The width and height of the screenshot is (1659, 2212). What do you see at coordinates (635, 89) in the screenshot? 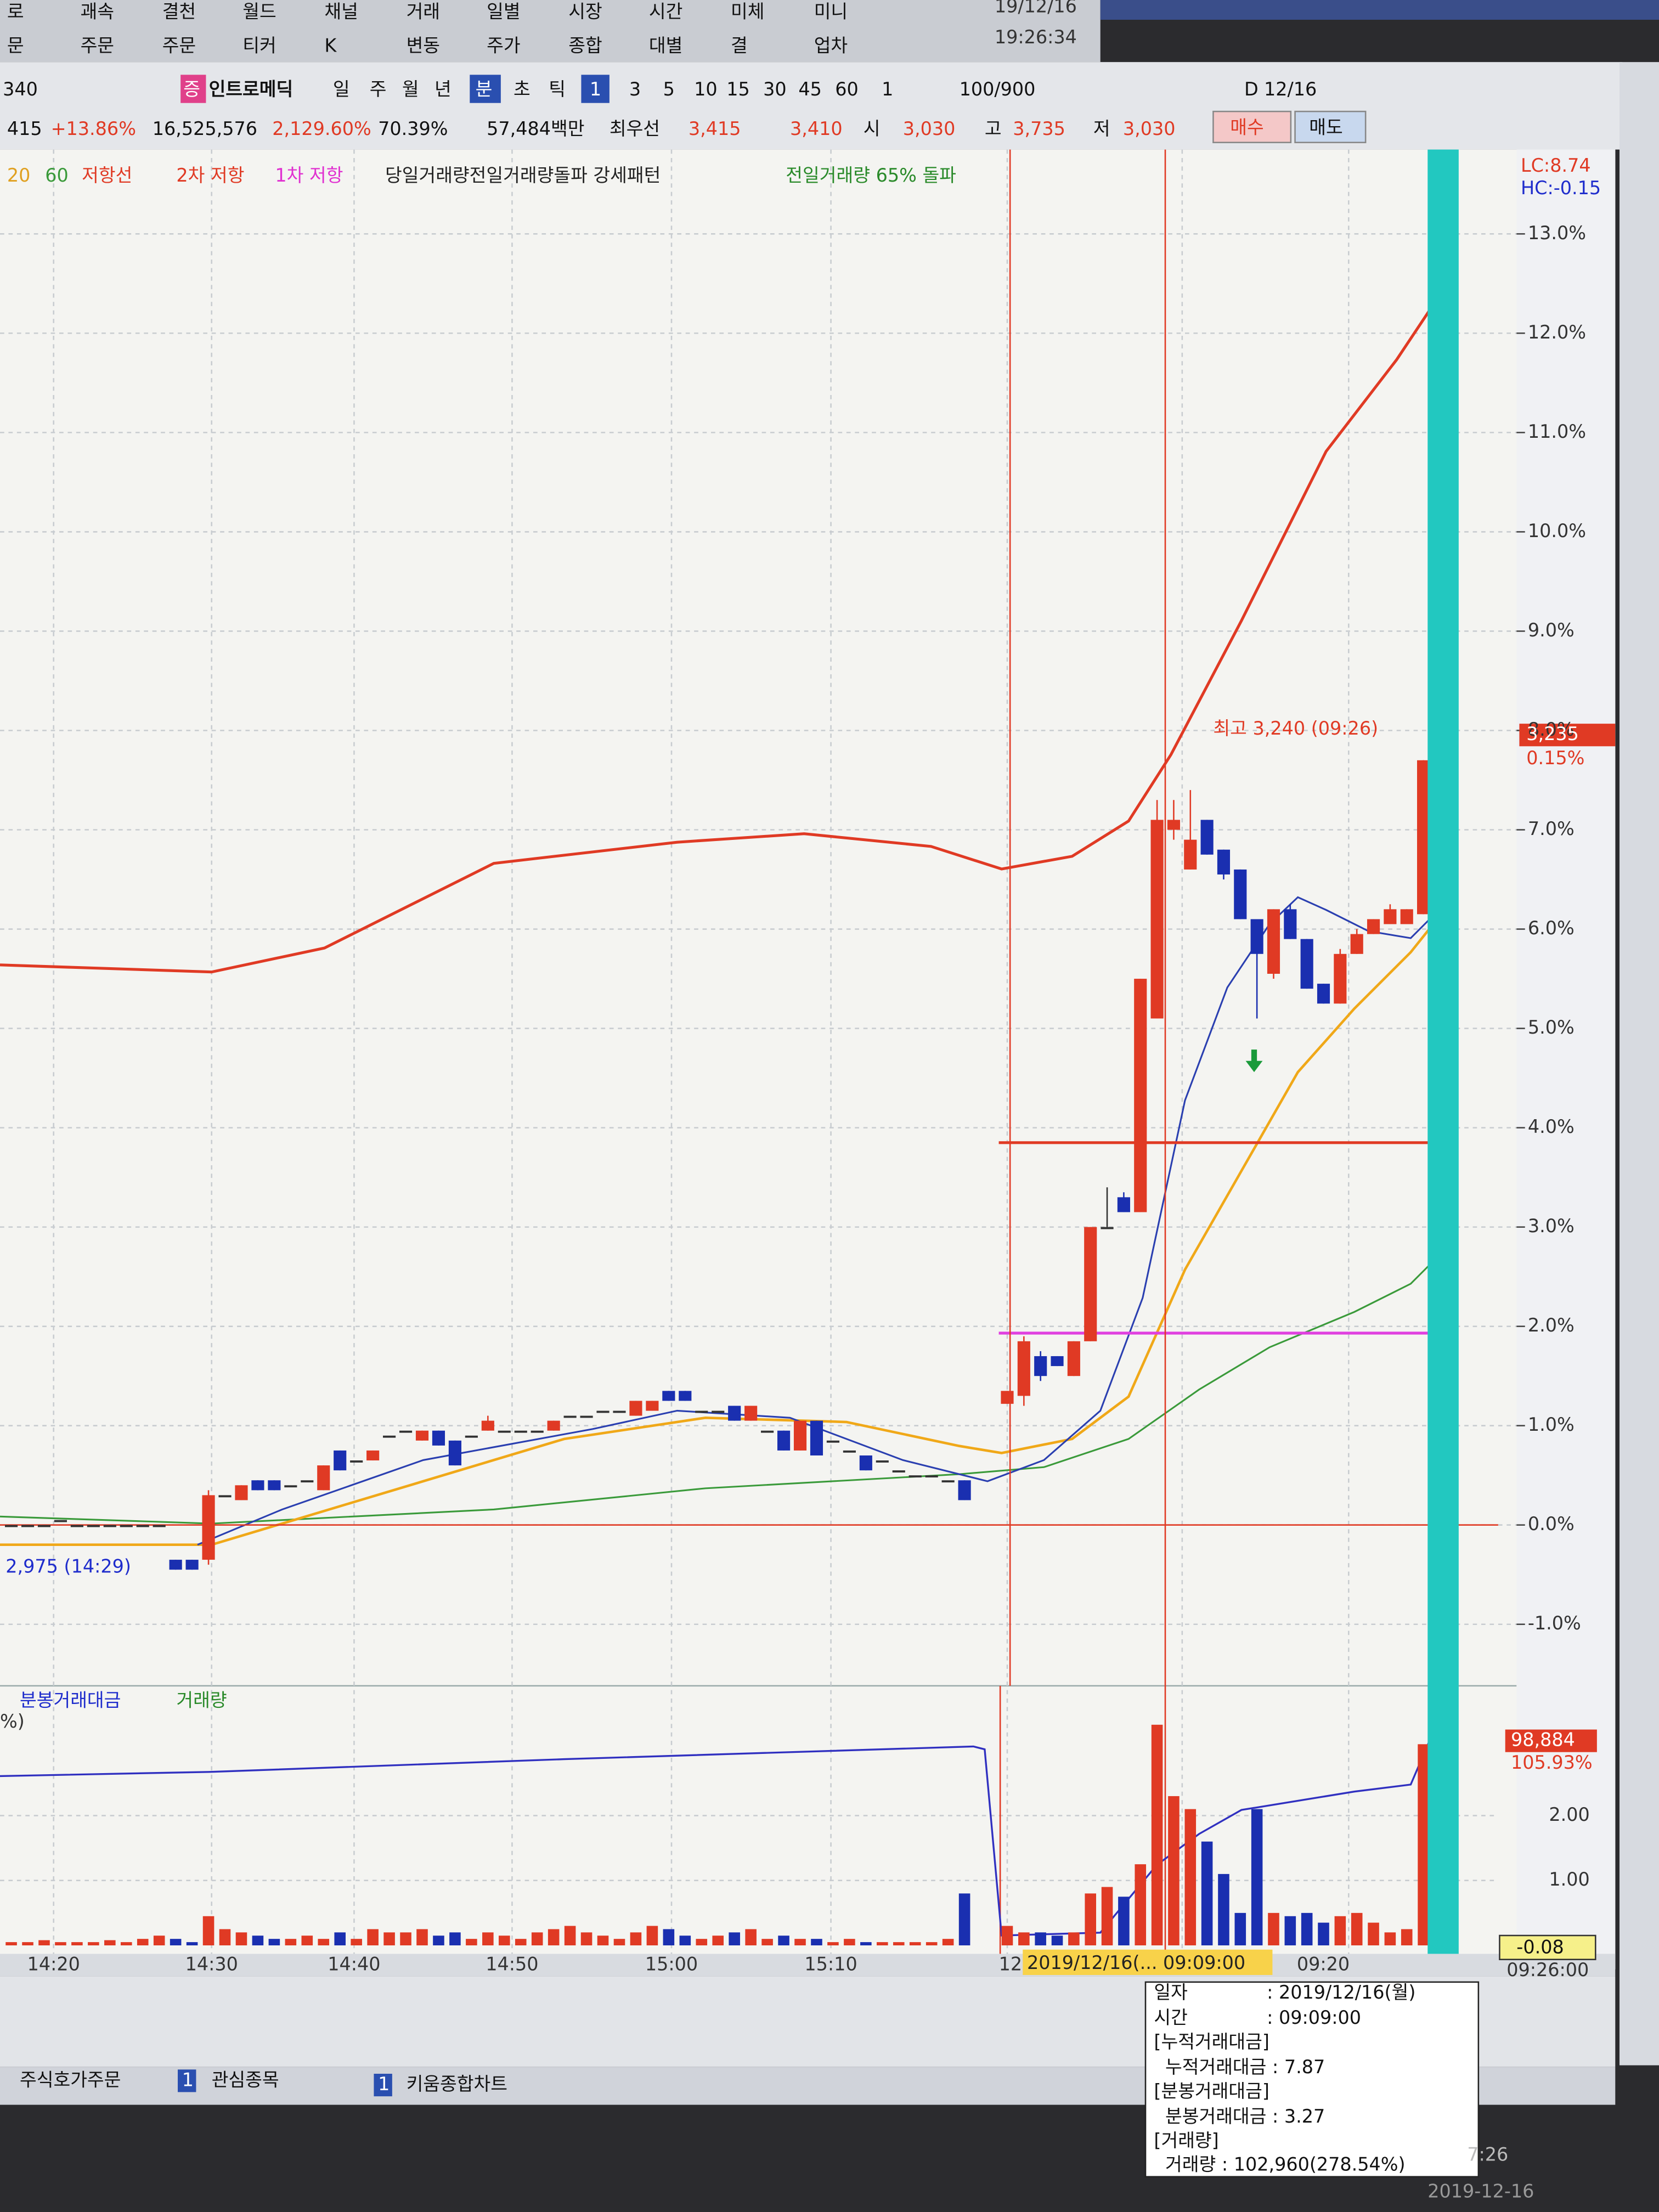
I see `toolbar-item: 3` at bounding box center [635, 89].